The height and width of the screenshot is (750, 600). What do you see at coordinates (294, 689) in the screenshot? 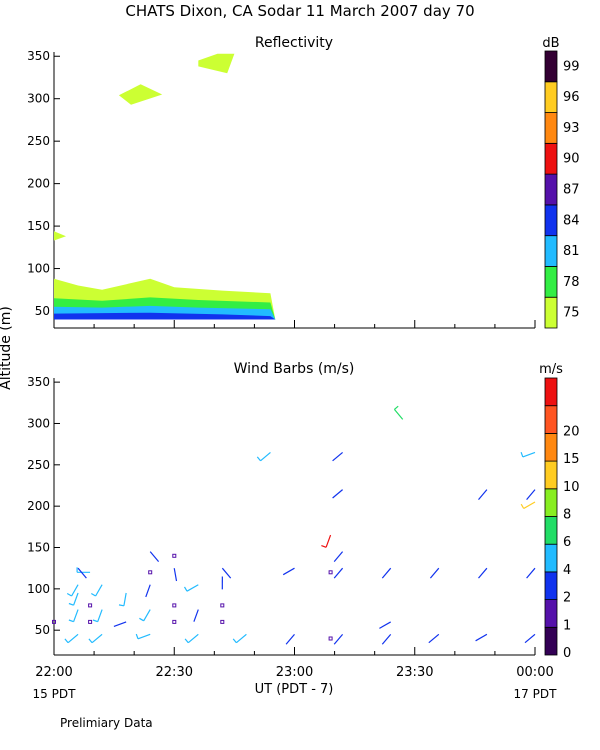
I see `x-axis-label: UT (PDT - 7)` at bounding box center [294, 689].